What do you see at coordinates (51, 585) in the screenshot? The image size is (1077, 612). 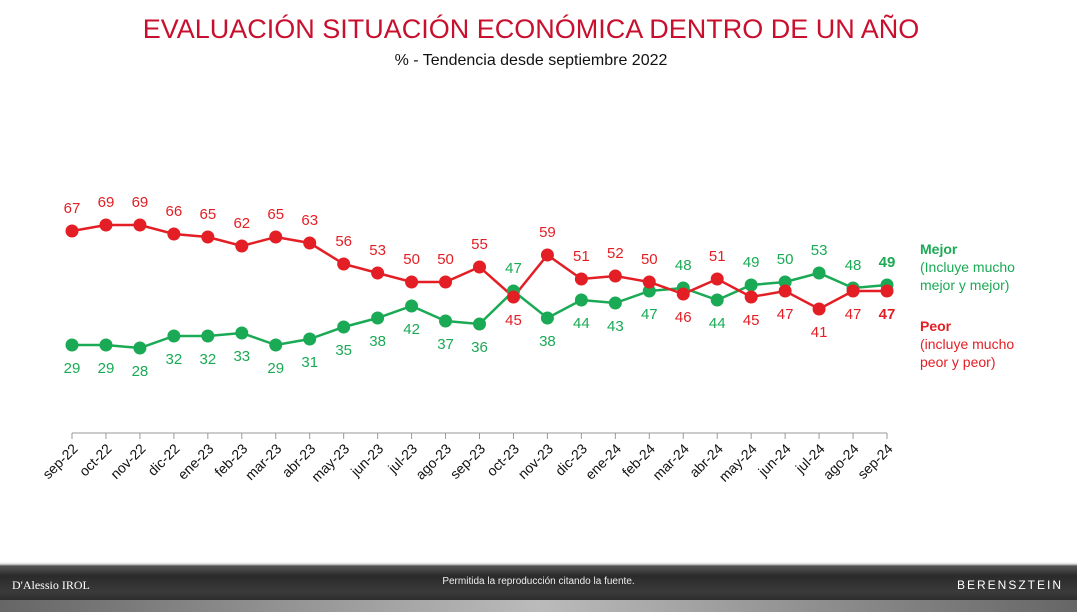 I see `footer-logo: D'Alessio IROL` at bounding box center [51, 585].